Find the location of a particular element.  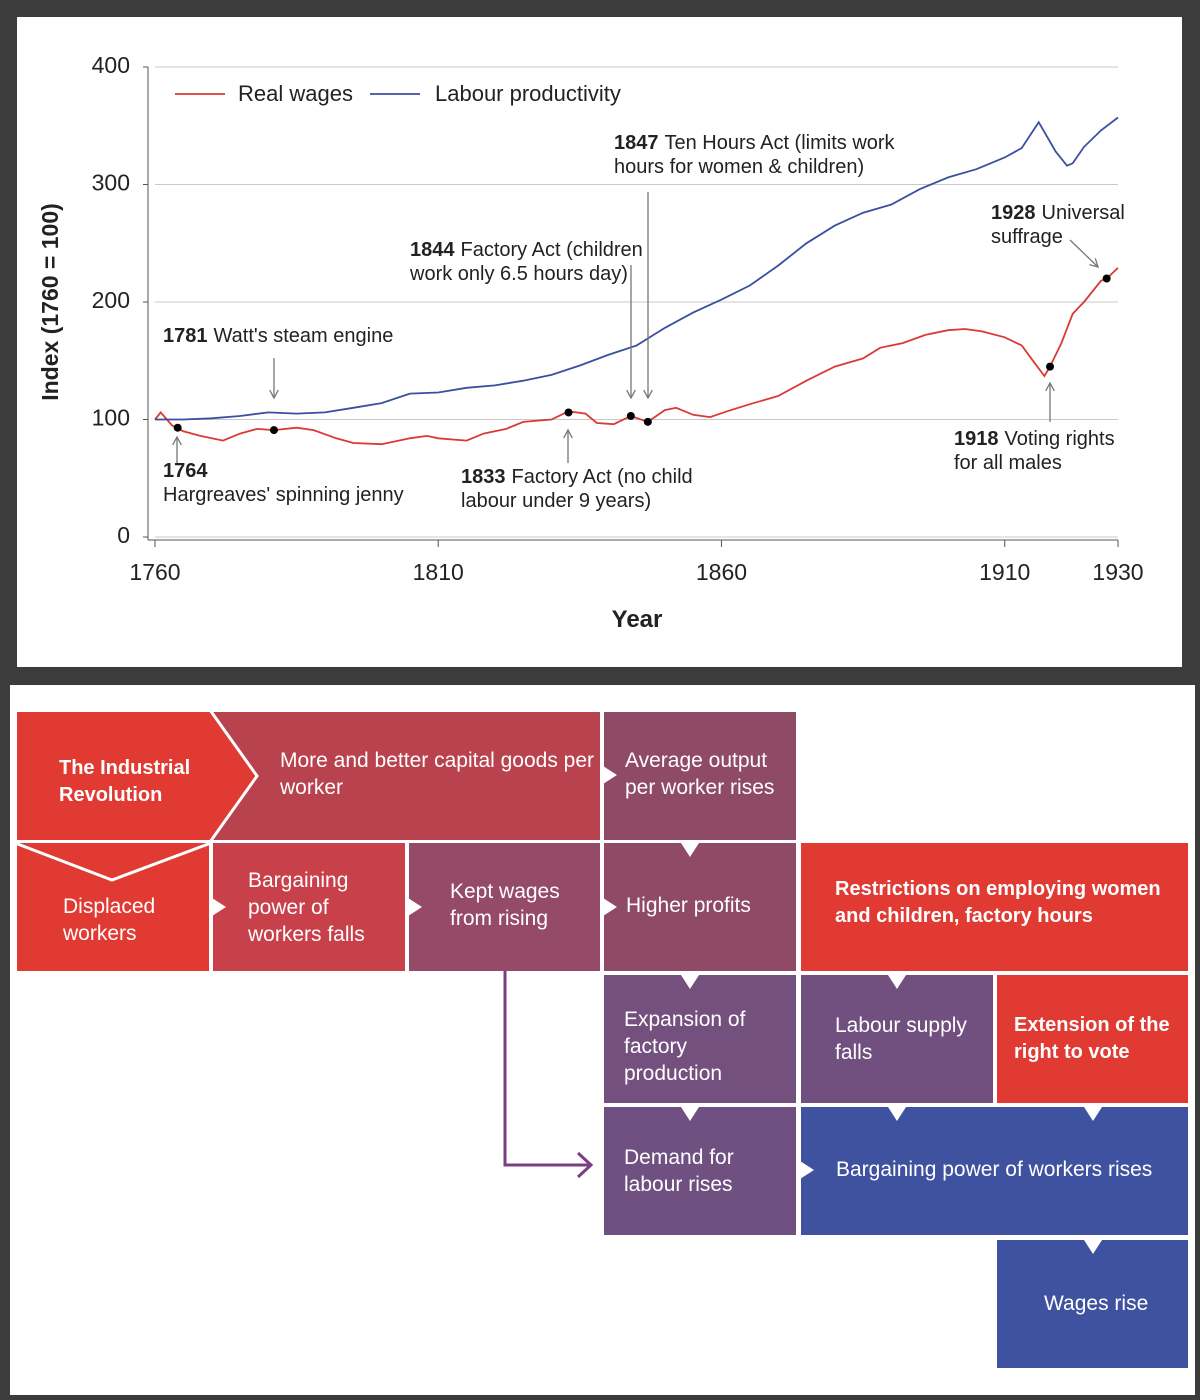

annotation-text: 1764 Hargreaves' spinning jenny is located at coordinates (283, 483).